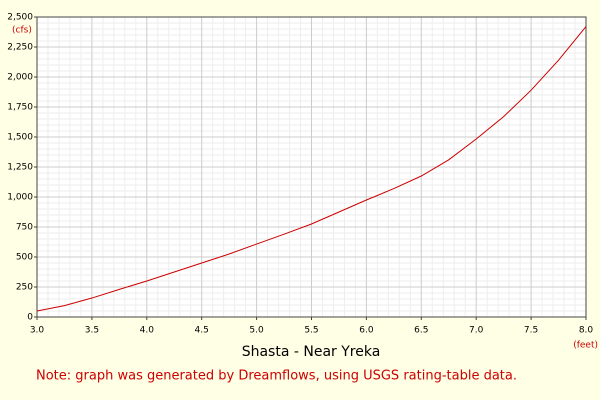  What do you see at coordinates (20, 48) in the screenshot?
I see `y-tick-label: 2,250` at bounding box center [20, 48].